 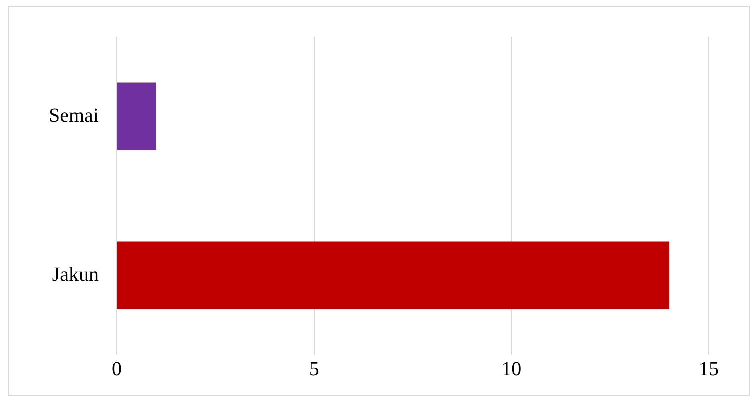 I want to click on x-tick-label: 0, so click(x=117, y=369).